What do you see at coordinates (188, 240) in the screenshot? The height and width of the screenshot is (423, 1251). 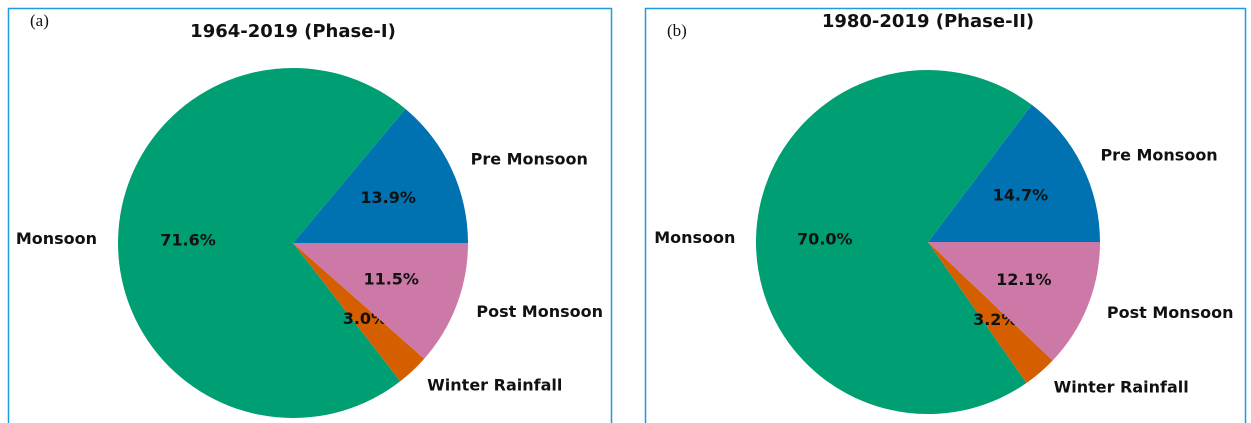 I see `value-label: 71.6%` at bounding box center [188, 240].